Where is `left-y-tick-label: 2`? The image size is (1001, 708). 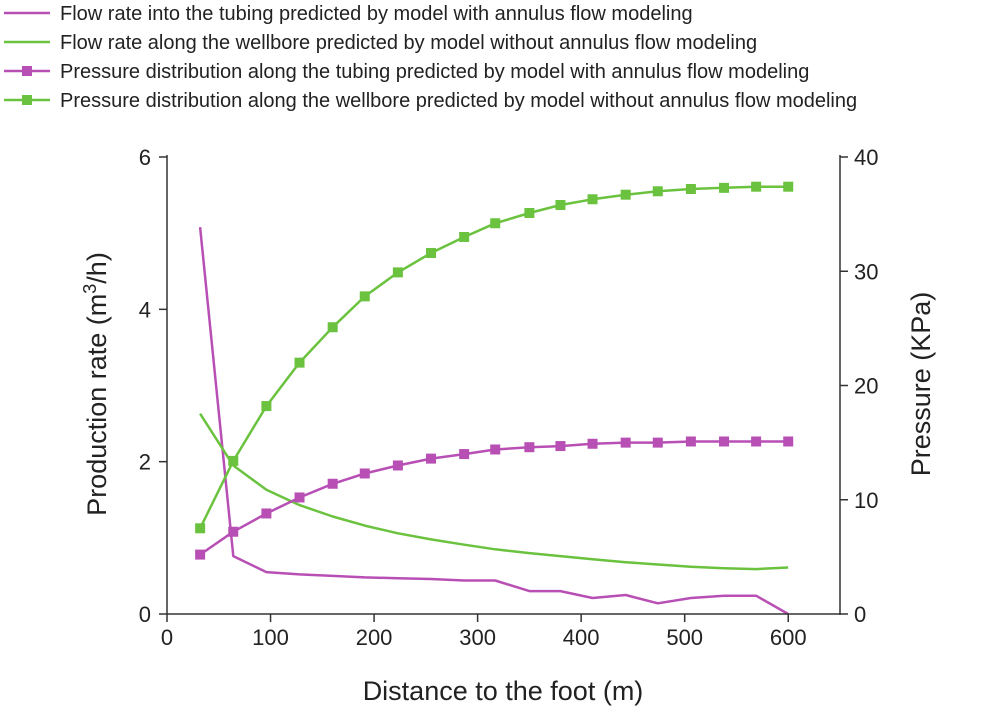 left-y-tick-label: 2 is located at coordinates (145, 462).